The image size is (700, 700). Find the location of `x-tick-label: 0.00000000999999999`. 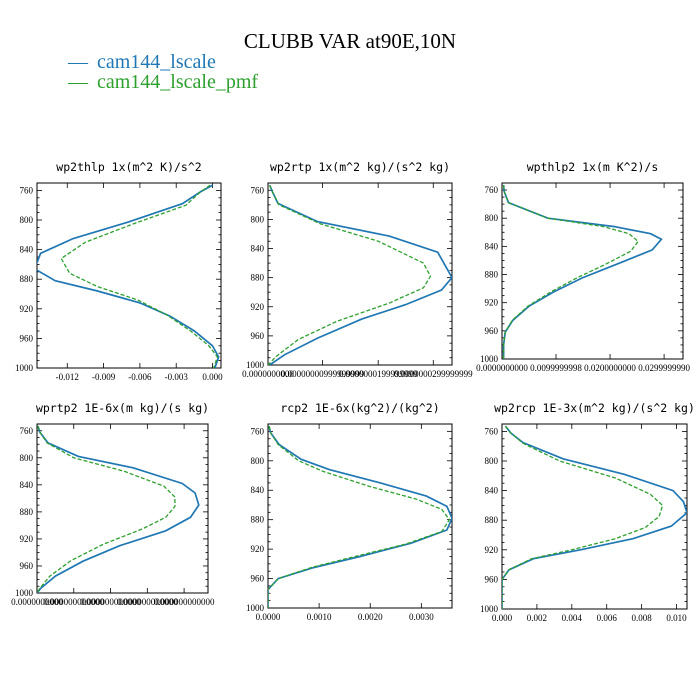

x-tick-label: 0.00000000999999999 is located at coordinates (323, 374).